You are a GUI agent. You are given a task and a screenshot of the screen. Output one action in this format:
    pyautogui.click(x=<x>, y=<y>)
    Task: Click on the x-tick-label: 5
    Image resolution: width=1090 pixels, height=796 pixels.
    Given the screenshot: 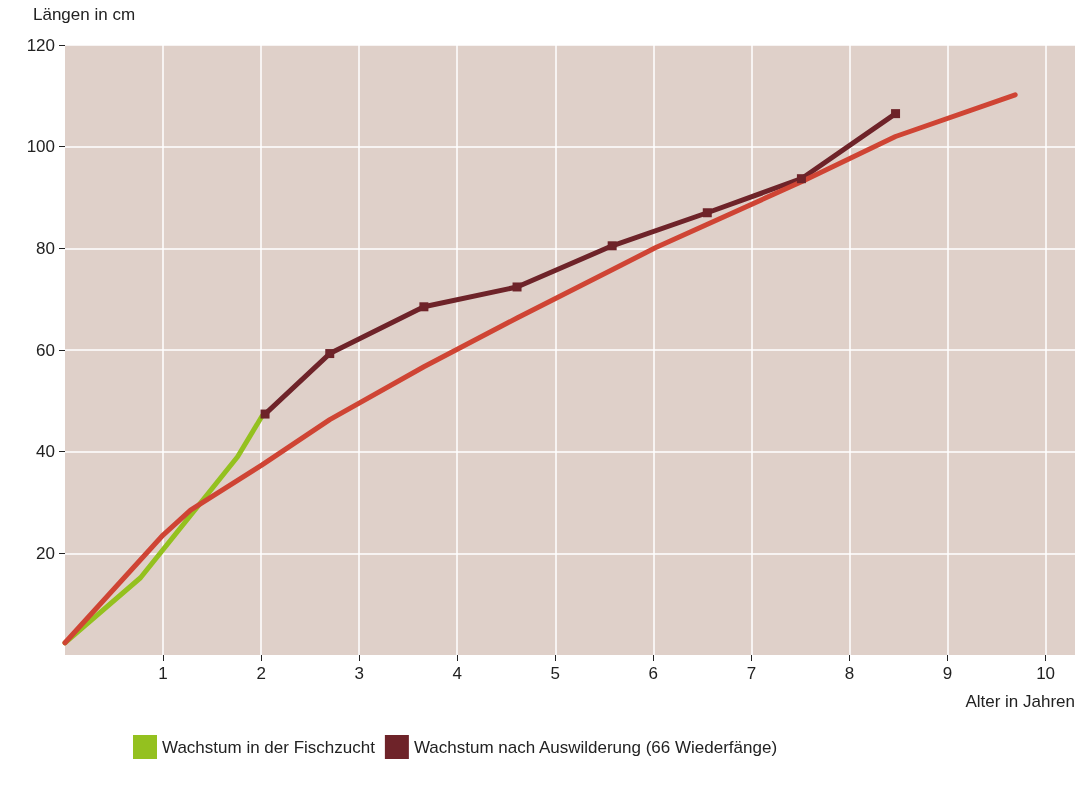 What is the action you would take?
    pyautogui.click(x=555, y=673)
    